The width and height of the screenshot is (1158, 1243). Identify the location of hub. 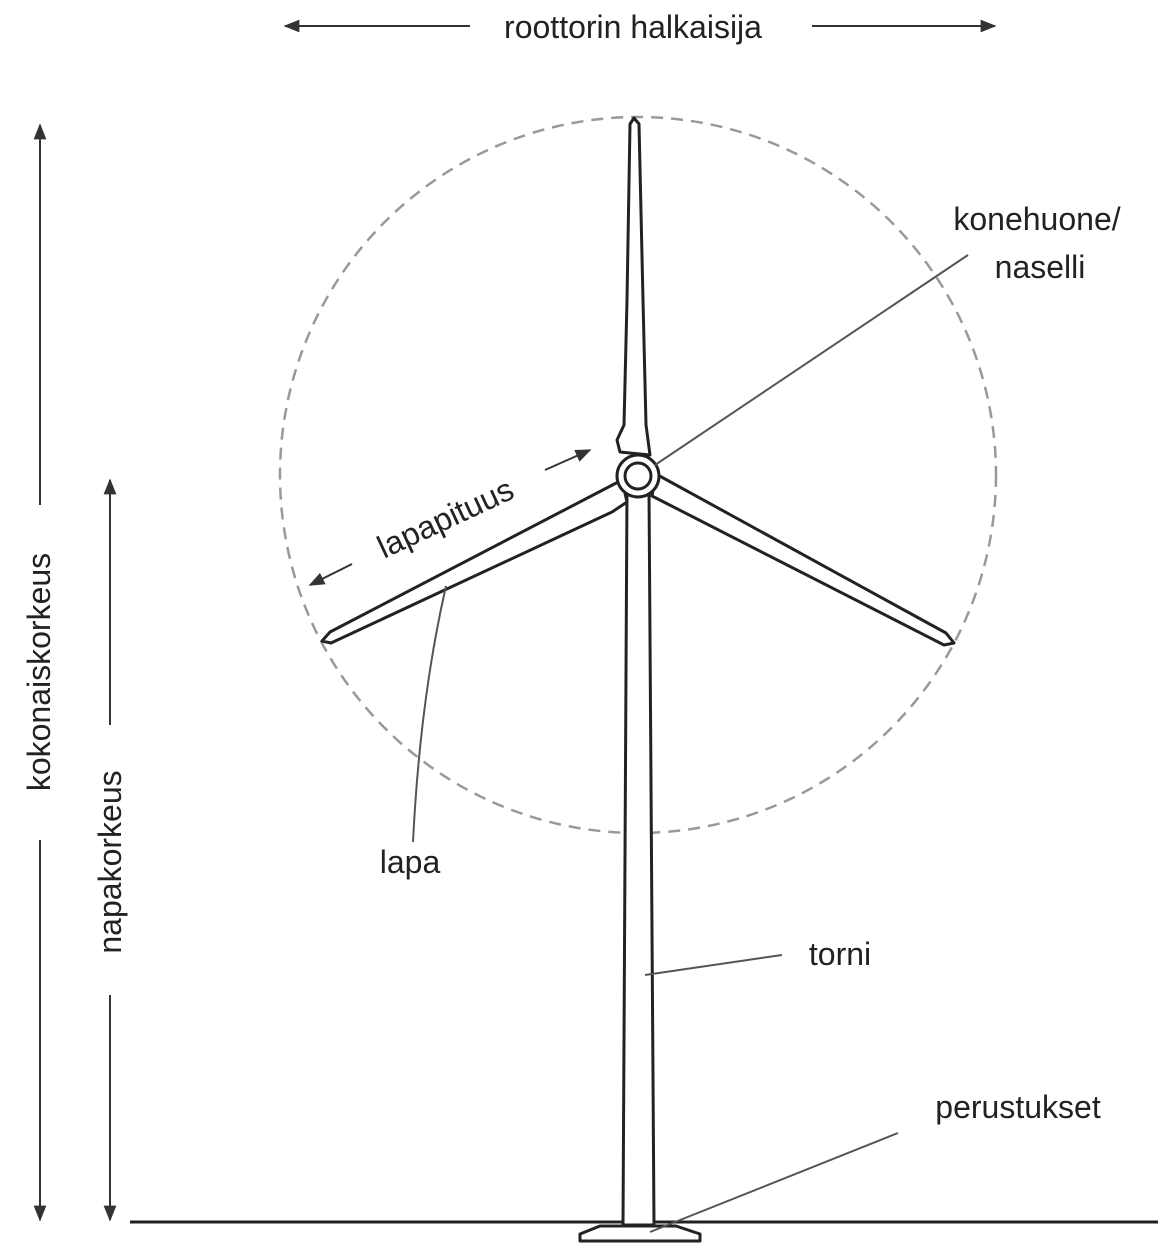
(638, 476).